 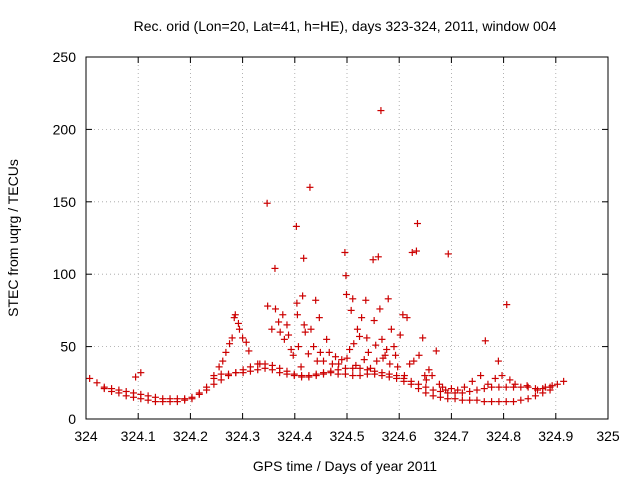 What do you see at coordinates (608, 436) in the screenshot?
I see `x-tick-label: 325` at bounding box center [608, 436].